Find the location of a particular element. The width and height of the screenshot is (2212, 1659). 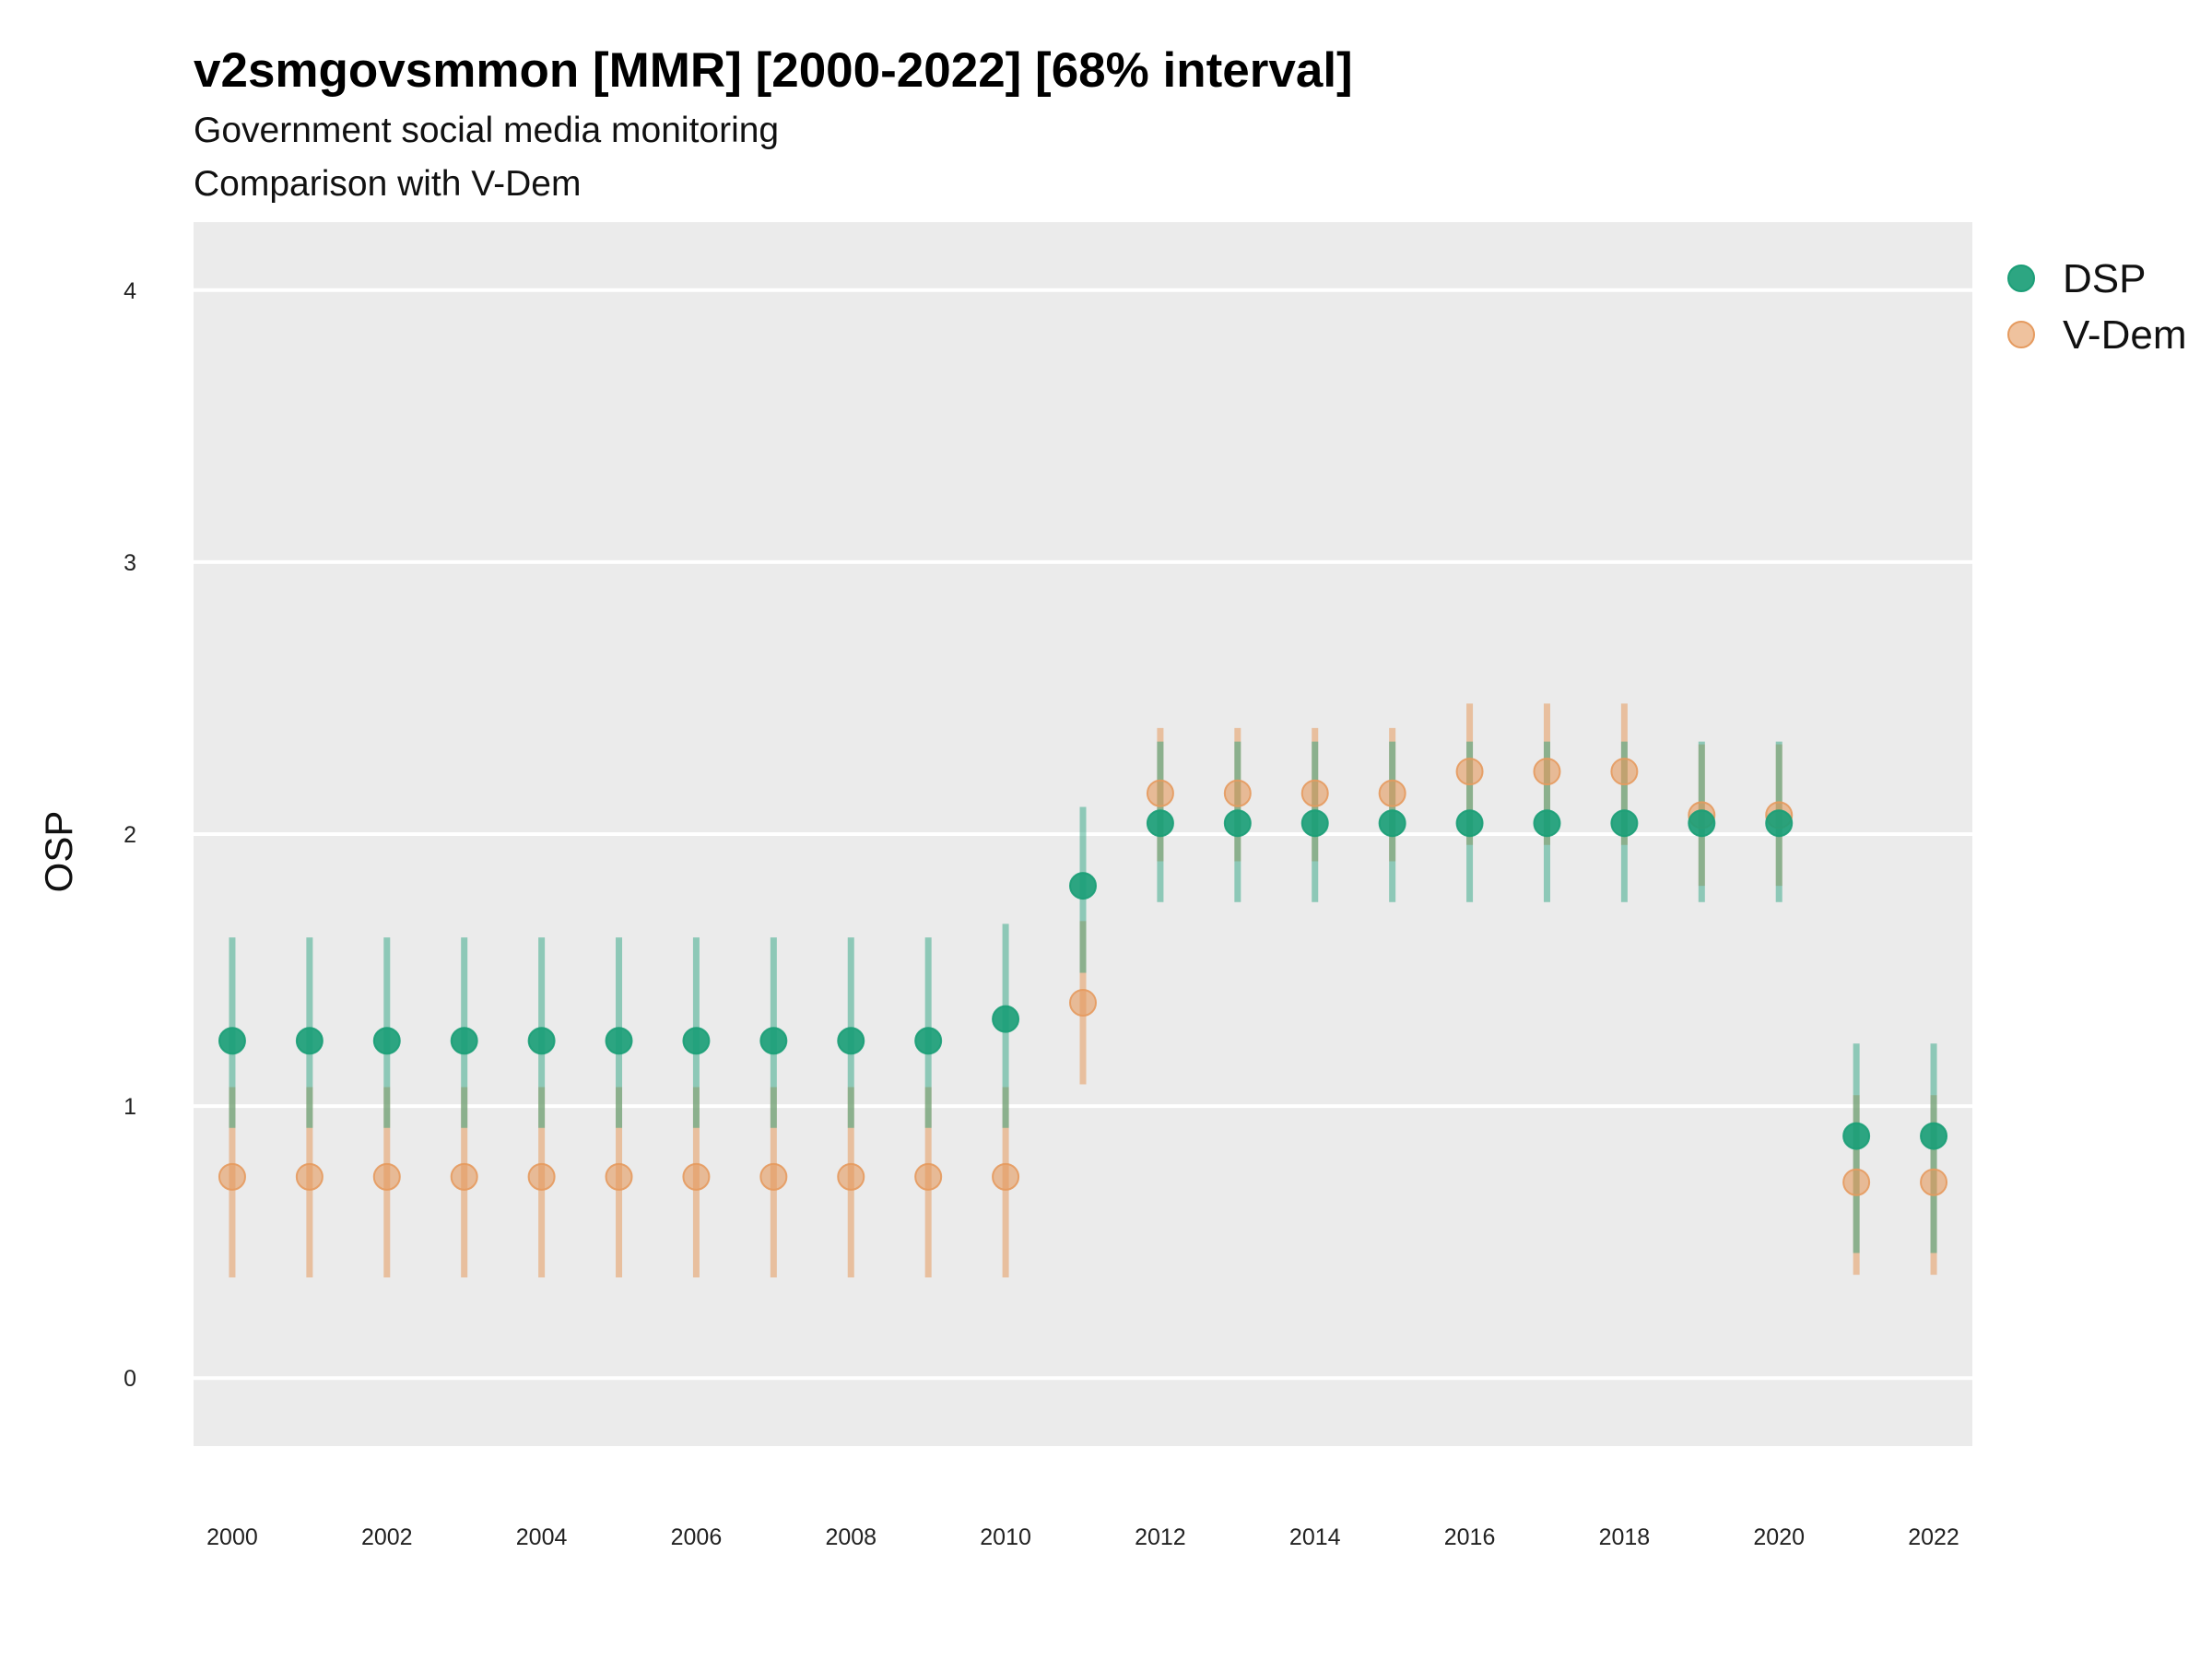

legend: DSP V-Dem is located at coordinates (2096, 307).